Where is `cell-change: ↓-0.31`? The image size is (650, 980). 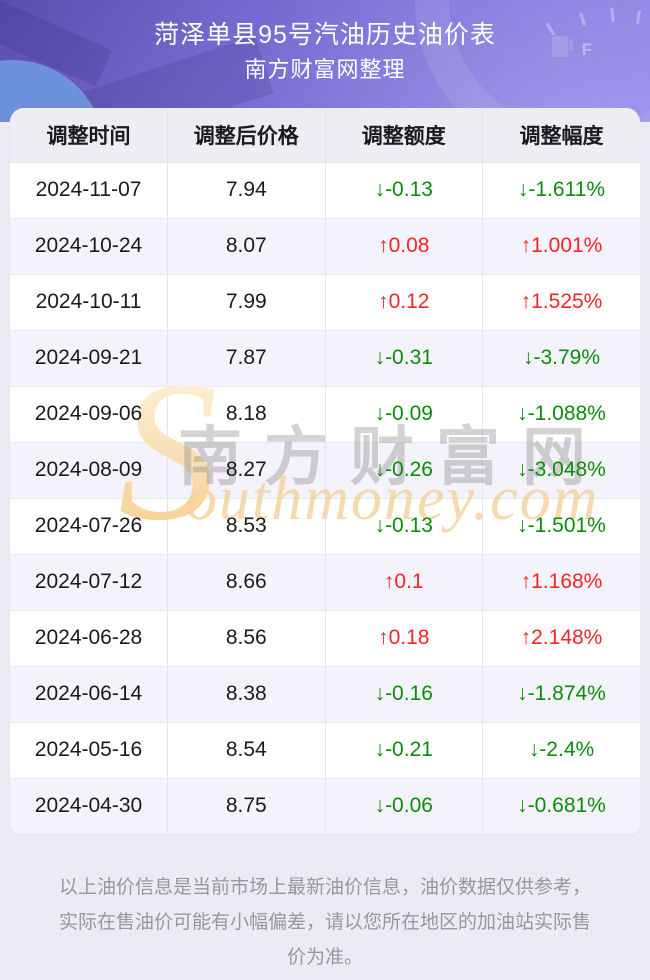 cell-change: ↓-0.31 is located at coordinates (403, 358).